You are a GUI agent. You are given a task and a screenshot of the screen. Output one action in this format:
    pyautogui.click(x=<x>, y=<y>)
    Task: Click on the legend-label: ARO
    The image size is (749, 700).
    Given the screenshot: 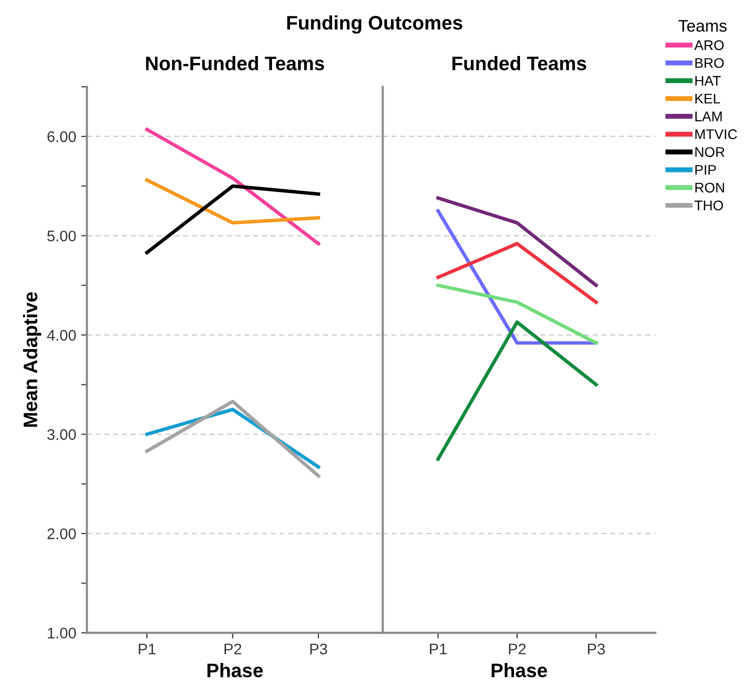 What is the action you would take?
    pyautogui.click(x=709, y=45)
    